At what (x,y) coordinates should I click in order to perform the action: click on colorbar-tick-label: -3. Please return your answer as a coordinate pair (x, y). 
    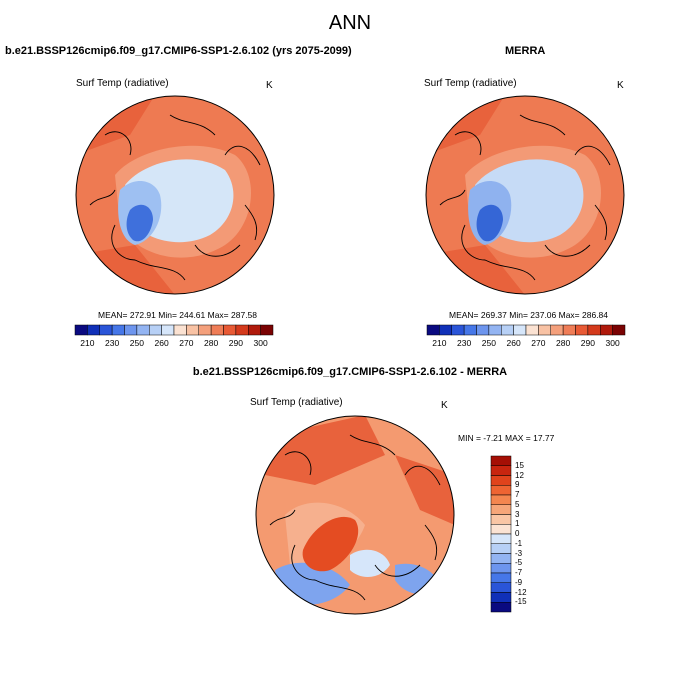
    Looking at the image, I should click on (519, 553).